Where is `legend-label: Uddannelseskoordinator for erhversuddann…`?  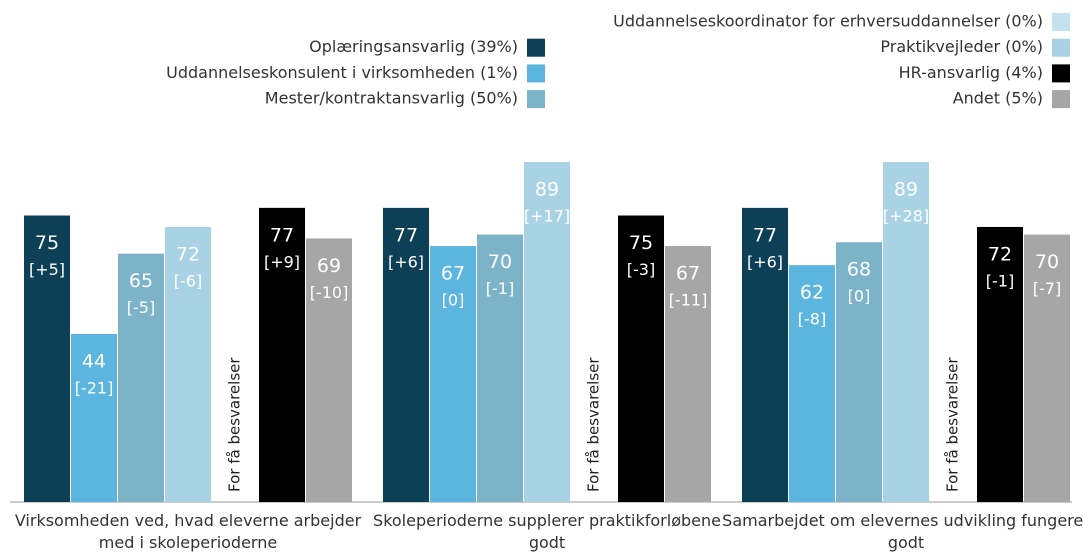
legend-label: Uddannelseskoordinator for erhversuddann… is located at coordinates (828, 21).